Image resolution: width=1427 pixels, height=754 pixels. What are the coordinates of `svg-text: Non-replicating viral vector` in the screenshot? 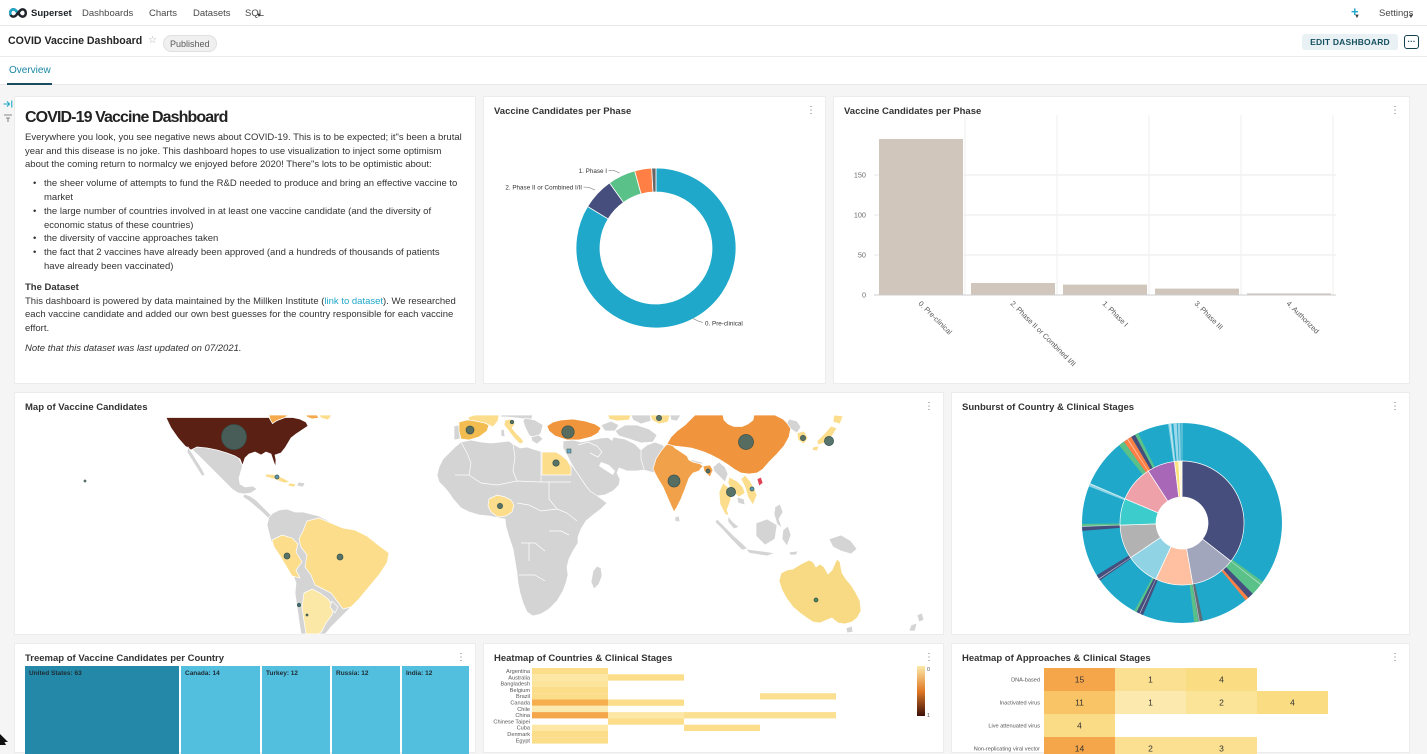 It's located at (1007, 750).